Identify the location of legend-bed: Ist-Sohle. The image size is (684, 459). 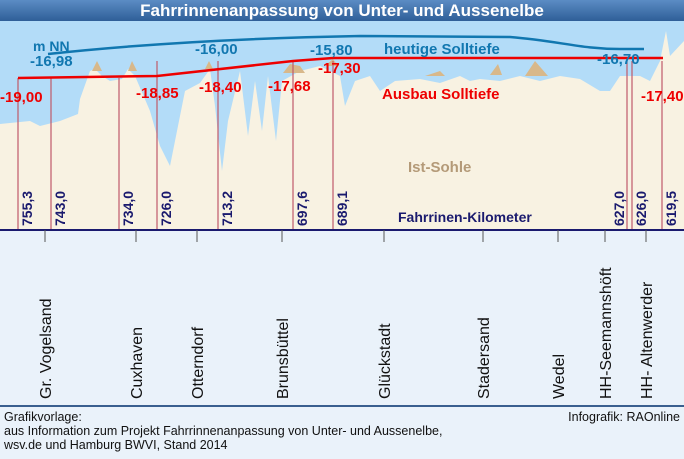
(439, 167).